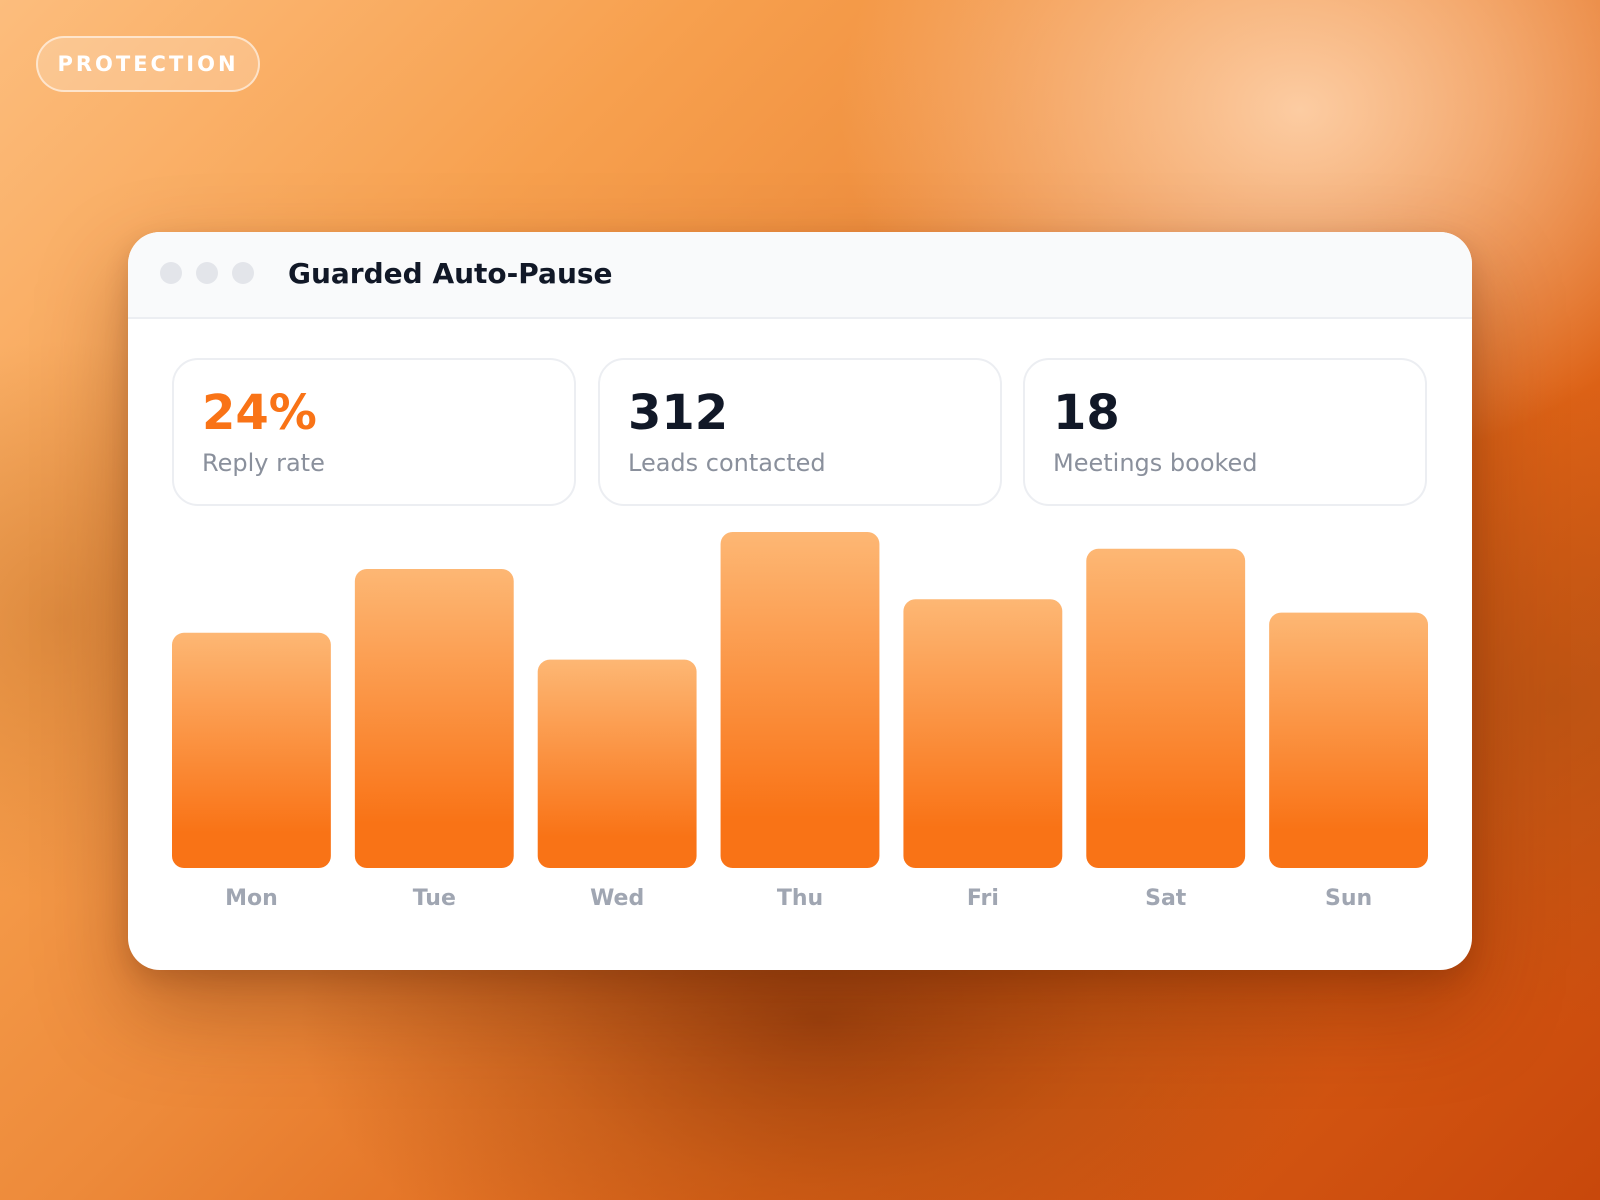  I want to click on stat-value: 24%, so click(259, 413).